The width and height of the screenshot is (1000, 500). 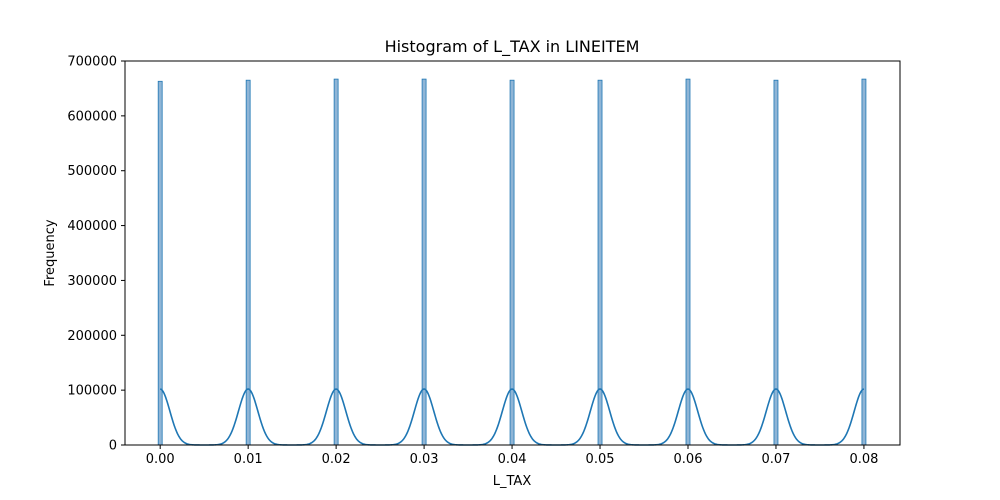 What do you see at coordinates (688, 459) in the screenshot?
I see `x-tick-label-6: 0.06` at bounding box center [688, 459].